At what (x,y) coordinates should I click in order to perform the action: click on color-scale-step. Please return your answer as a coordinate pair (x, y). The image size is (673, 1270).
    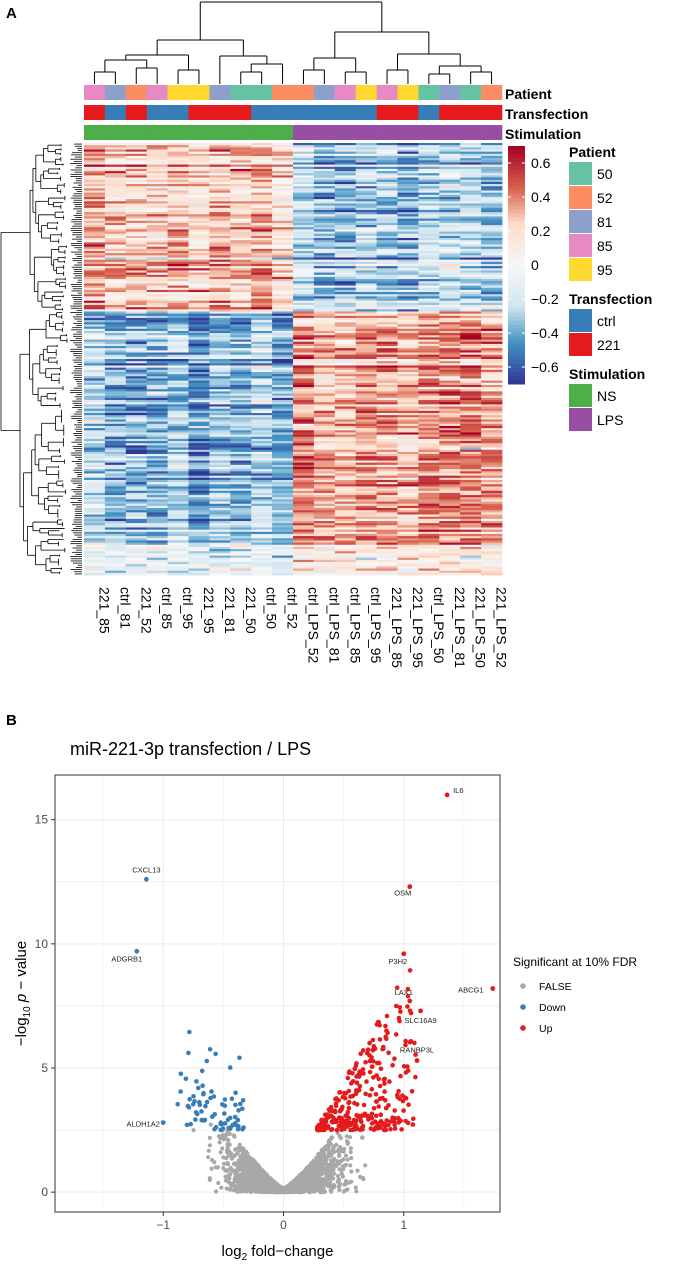
    Looking at the image, I should click on (516, 148).